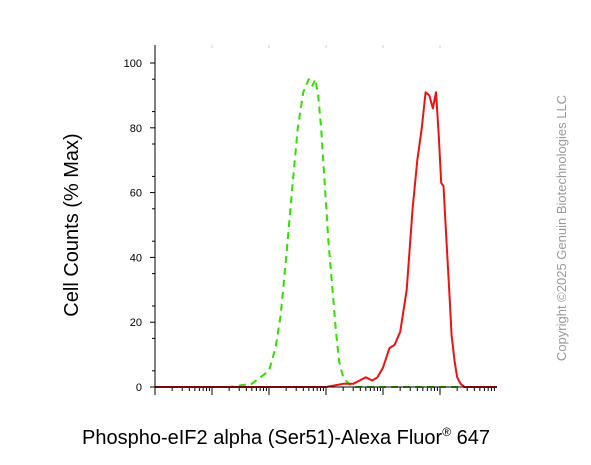  Describe the element at coordinates (446, 432) in the screenshot. I see `x-axis-title-superscript: ®` at that location.